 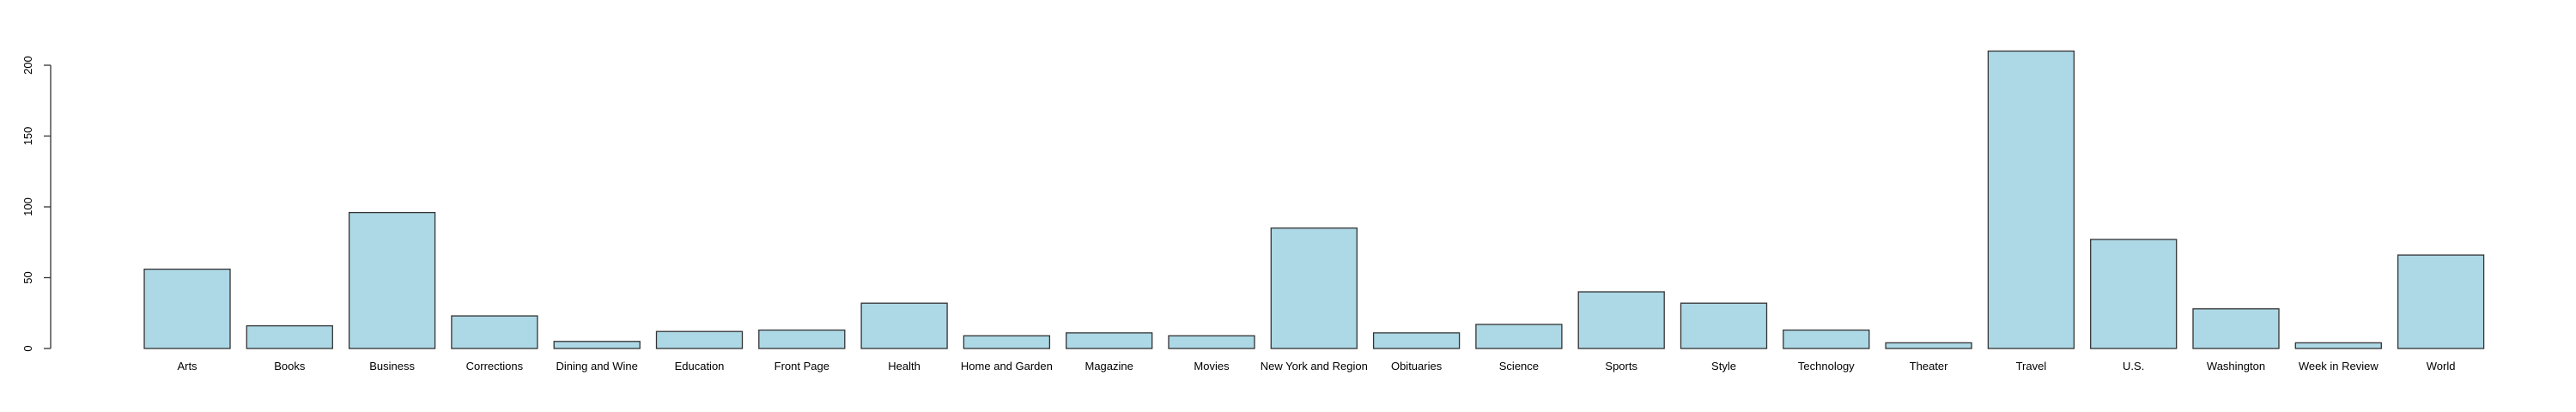 What do you see at coordinates (495, 366) in the screenshot?
I see `x-tick-label: Corrections` at bounding box center [495, 366].